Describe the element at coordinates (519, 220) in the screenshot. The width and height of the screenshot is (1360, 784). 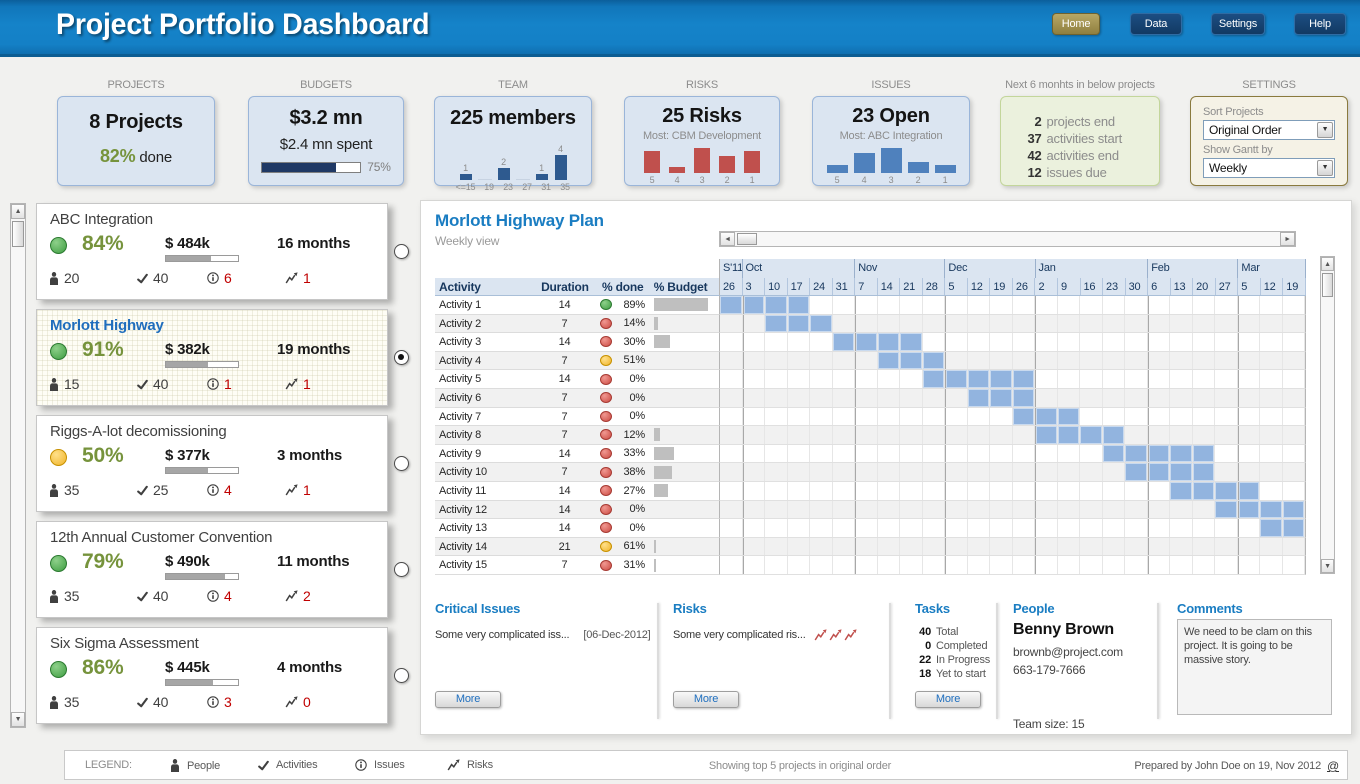
I see `gantt-title: Morlott Highway Plan` at that location.